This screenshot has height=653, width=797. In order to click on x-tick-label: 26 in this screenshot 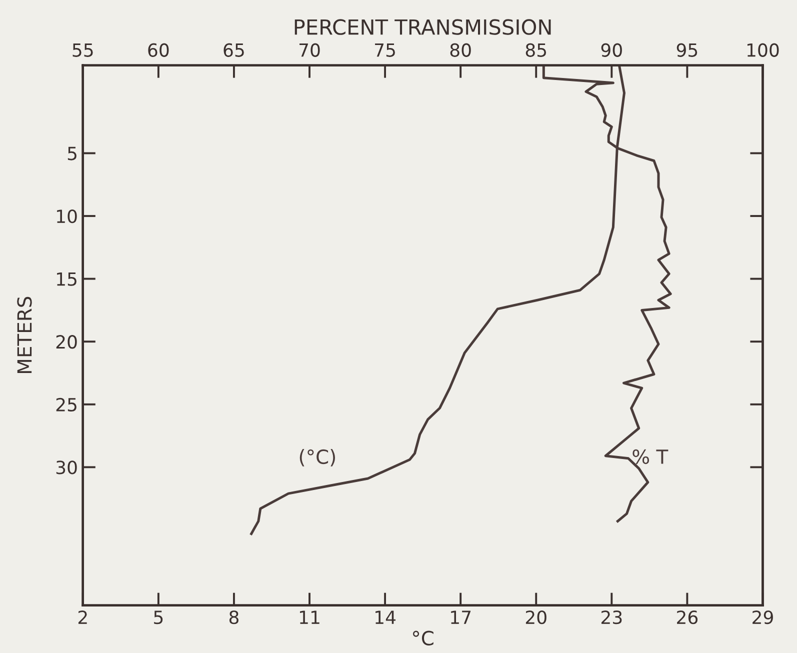, I will do `click(687, 617)`.